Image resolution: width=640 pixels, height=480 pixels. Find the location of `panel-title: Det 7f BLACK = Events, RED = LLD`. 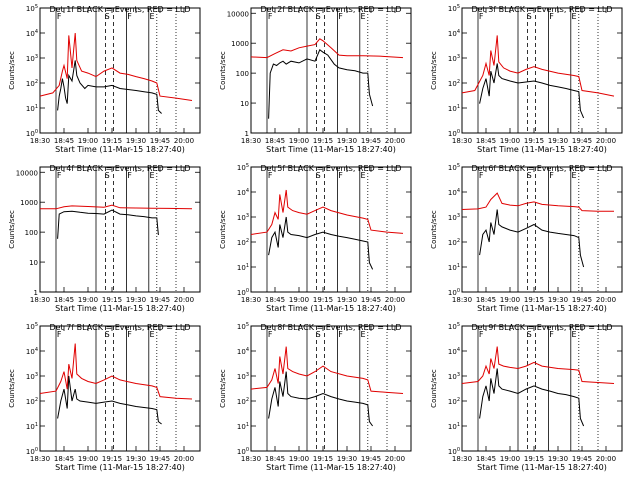

panel-title: Det 7f BLACK = Events, RED = LLD is located at coordinates (119, 327).